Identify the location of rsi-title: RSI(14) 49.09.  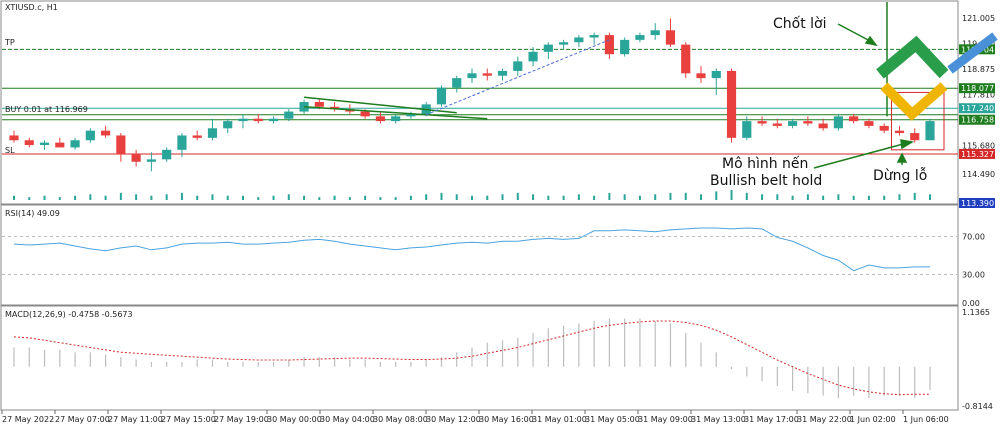
(32, 213).